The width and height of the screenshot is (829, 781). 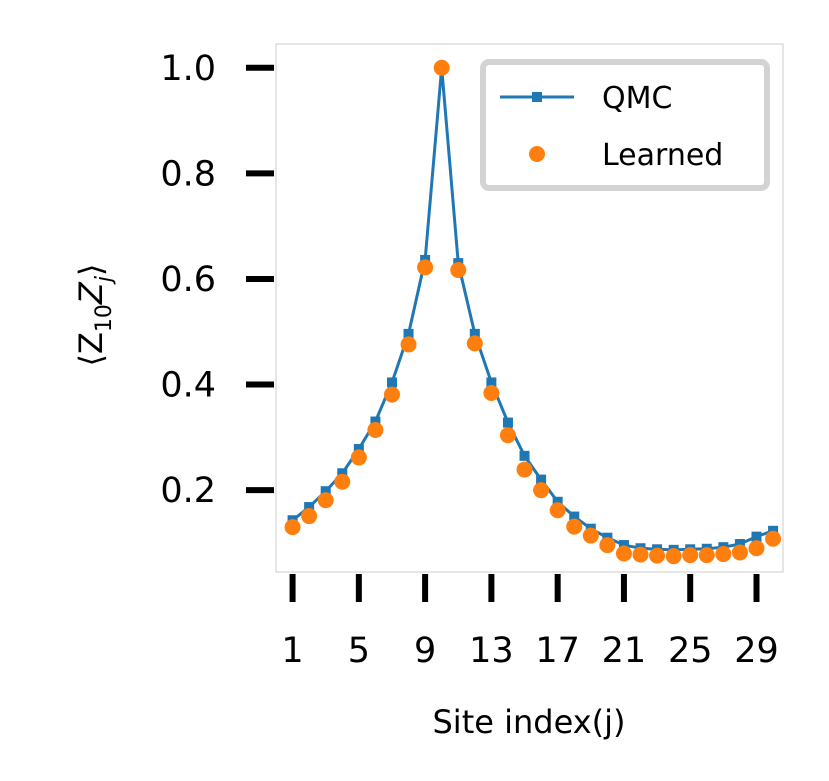 What do you see at coordinates (292, 651) in the screenshot?
I see `x-tick-label: 1` at bounding box center [292, 651].